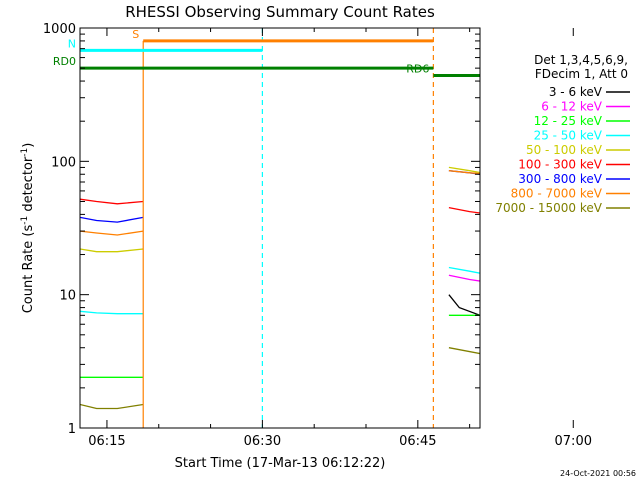 The height and width of the screenshot is (480, 640). Describe the element at coordinates (560, 165) in the screenshot. I see `legend-label-5: 100 - 300 keV` at that location.